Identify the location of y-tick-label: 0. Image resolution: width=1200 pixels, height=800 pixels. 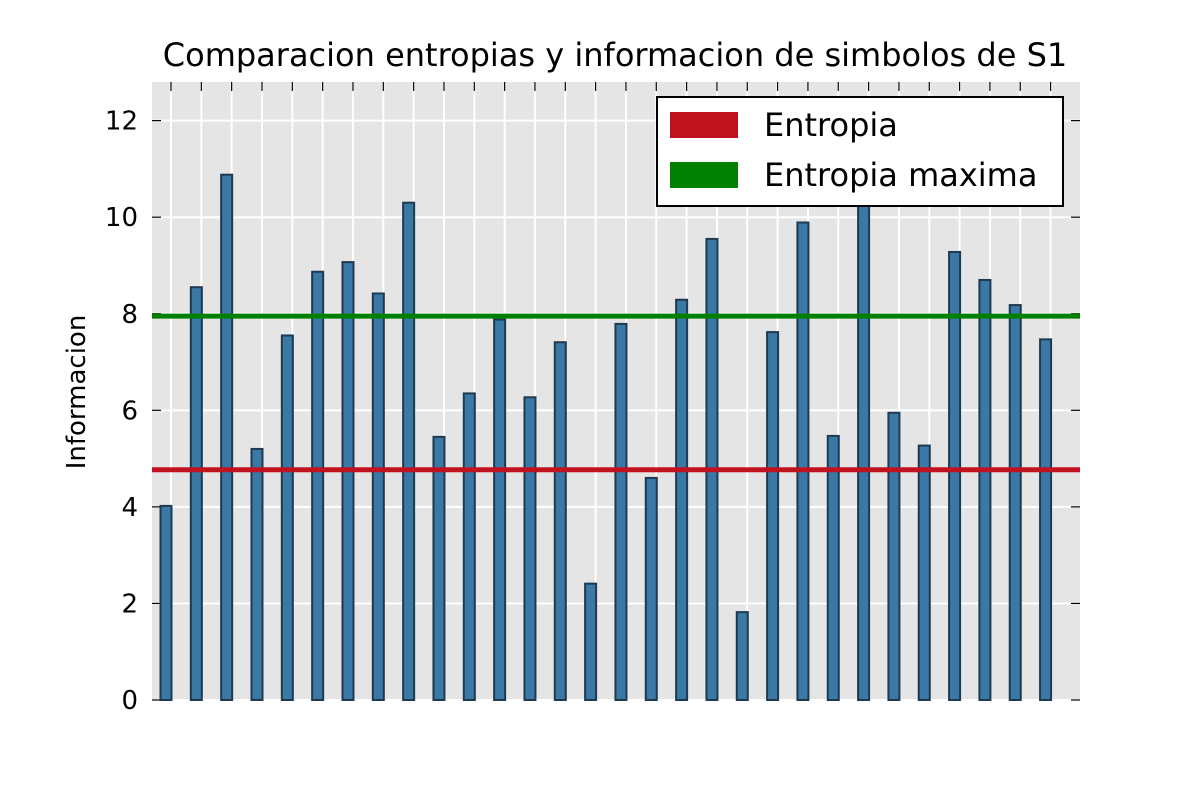
(129, 701).